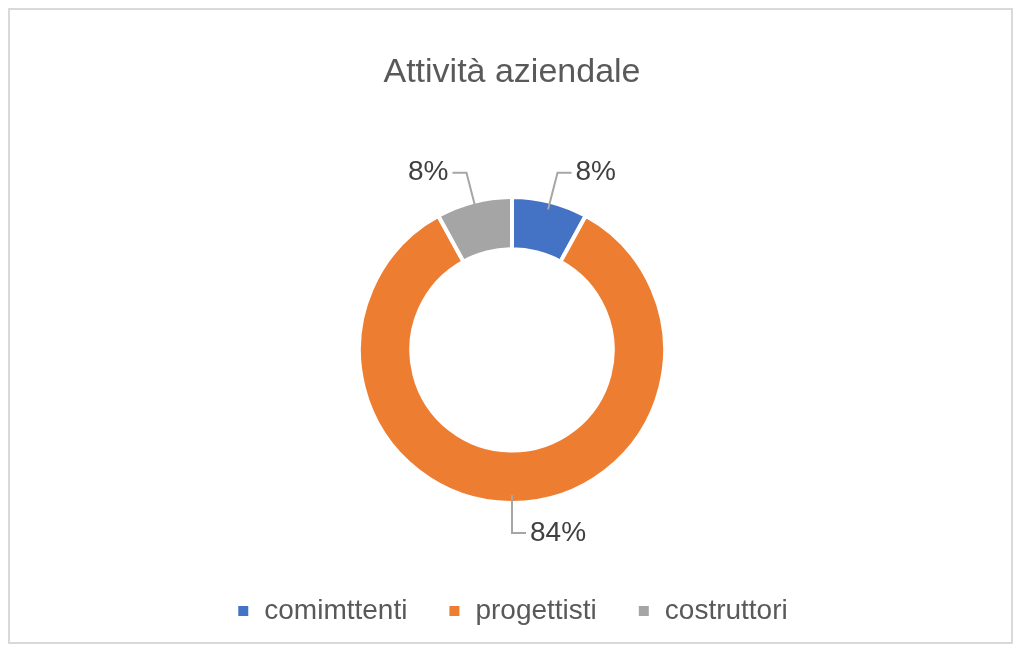  Describe the element at coordinates (558, 531) in the screenshot. I see `data-label: 84%` at that location.